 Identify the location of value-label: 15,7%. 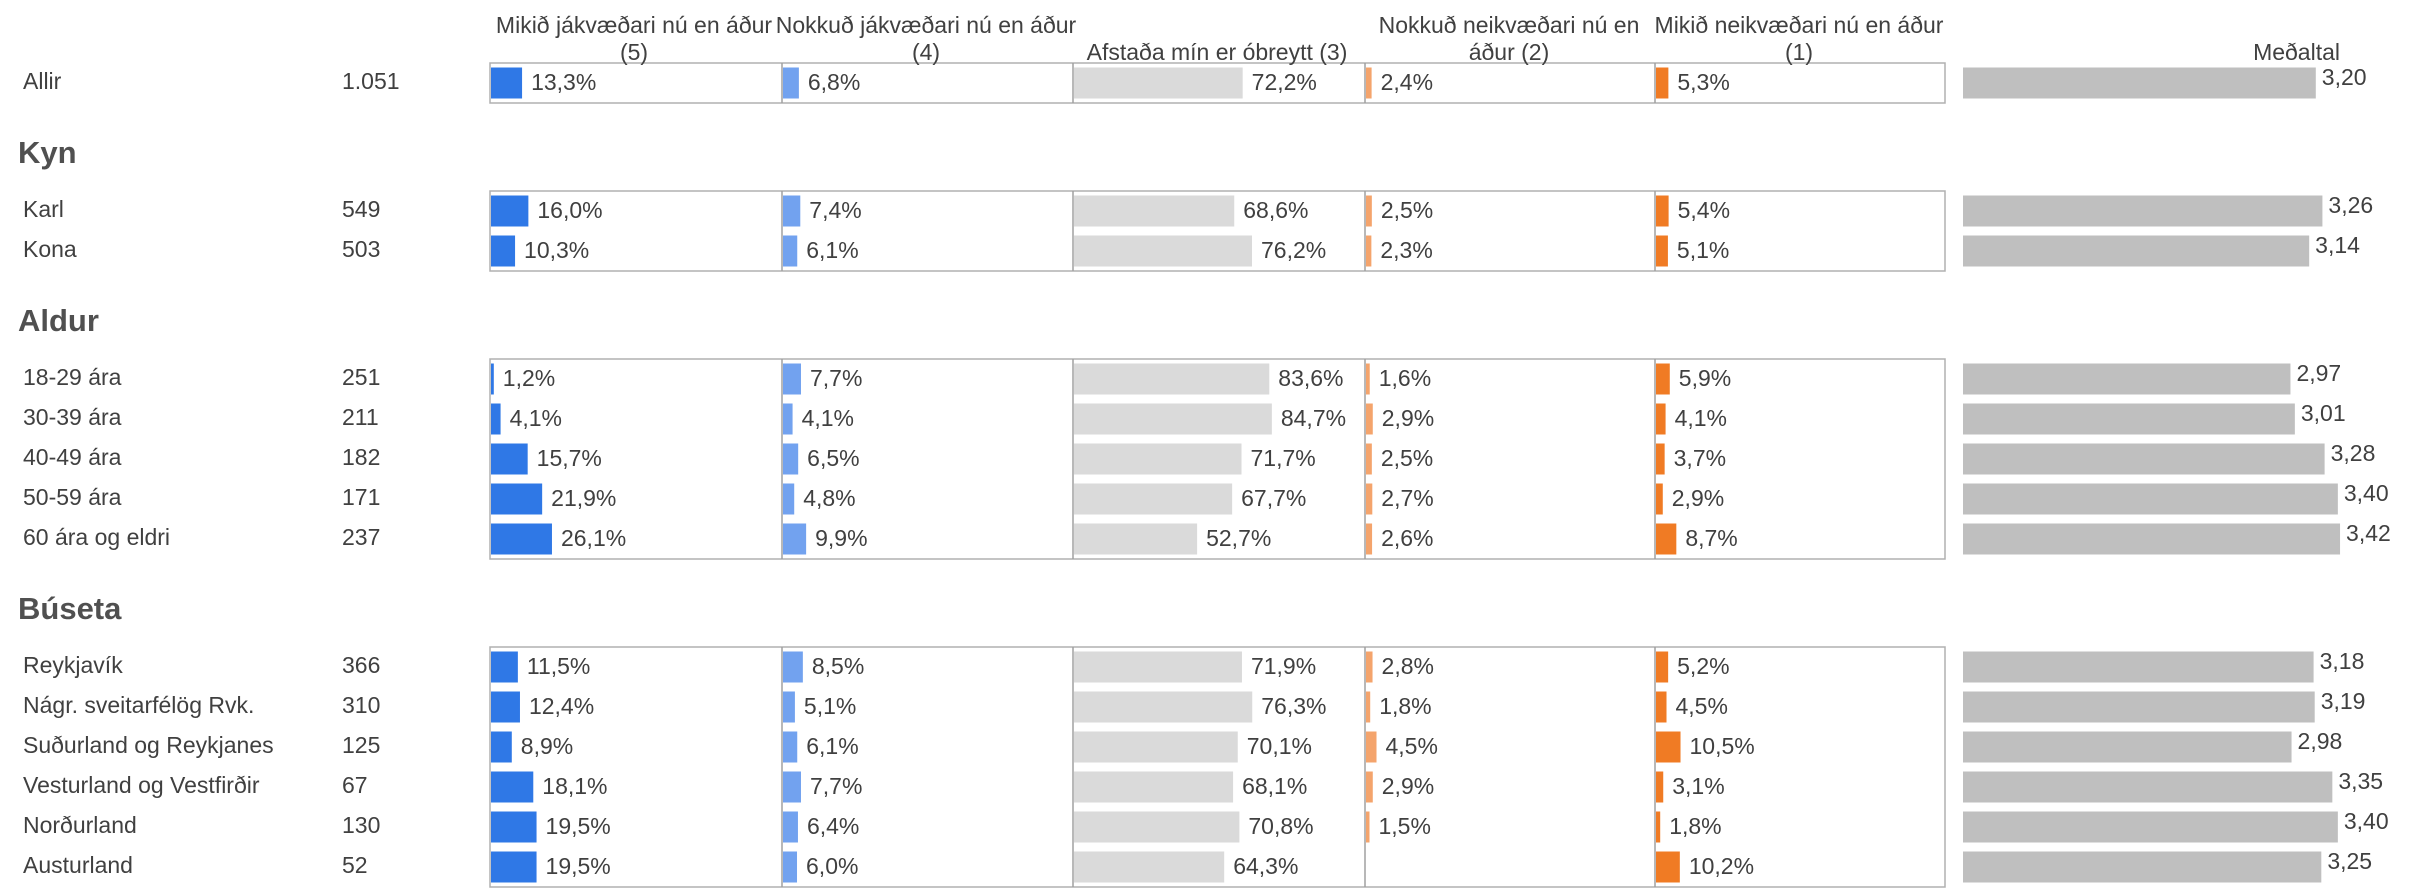
(569, 458).